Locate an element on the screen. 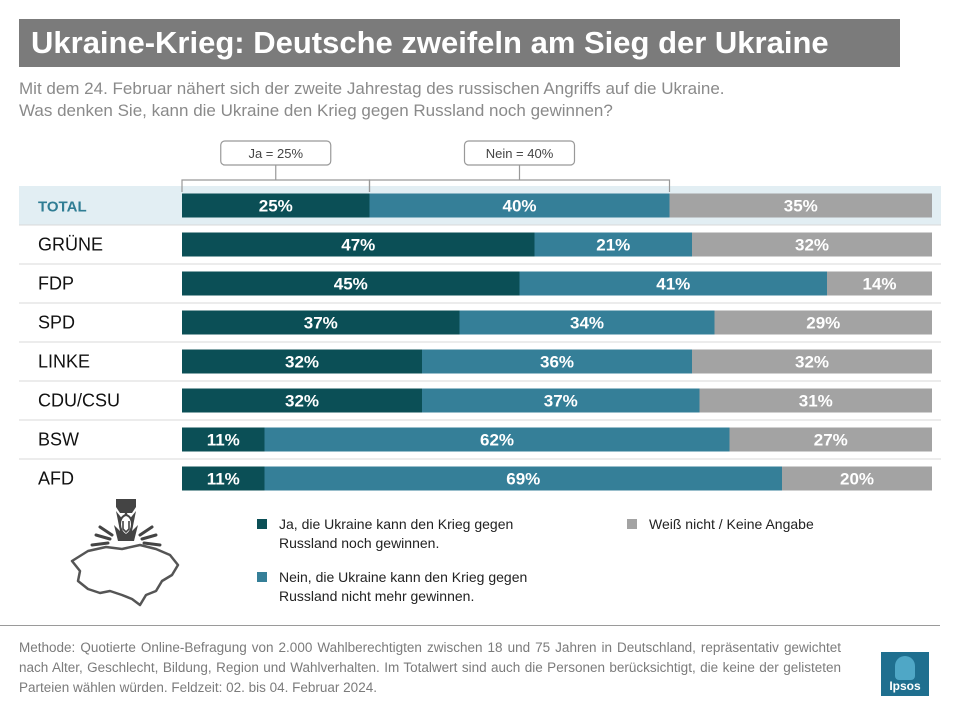 The image size is (960, 720). ukraine-war-icon is located at coordinates (126, 557).